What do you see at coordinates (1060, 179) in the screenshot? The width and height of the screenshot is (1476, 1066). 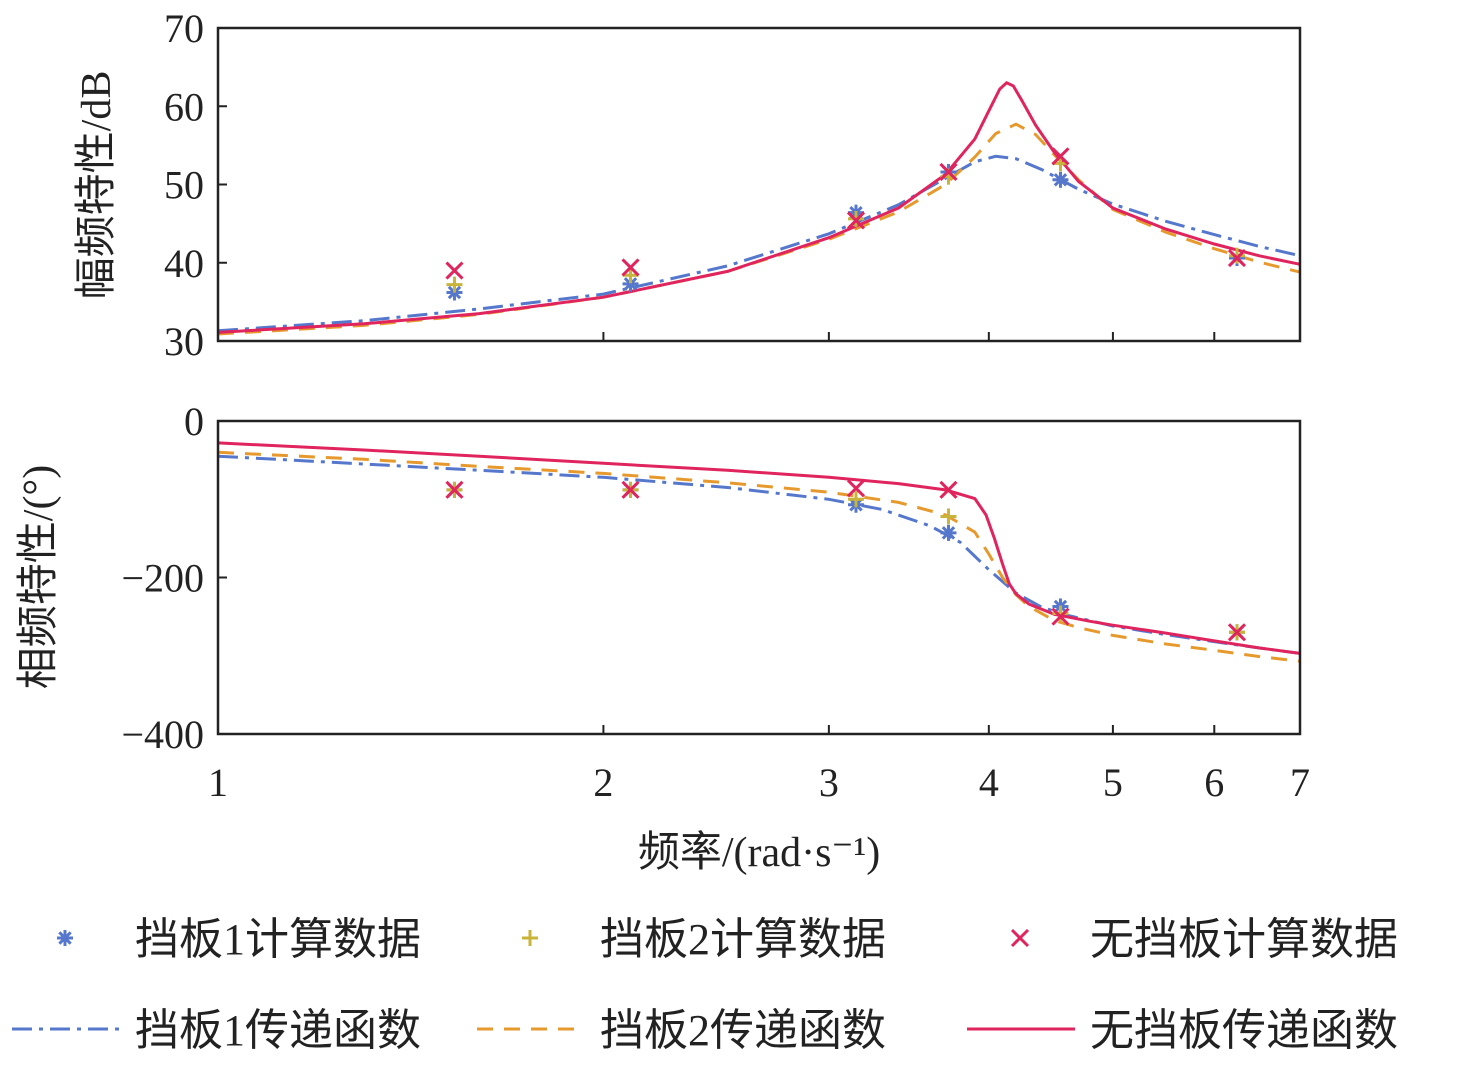 I see `magnitude-point-baffle1-calc` at bounding box center [1060, 179].